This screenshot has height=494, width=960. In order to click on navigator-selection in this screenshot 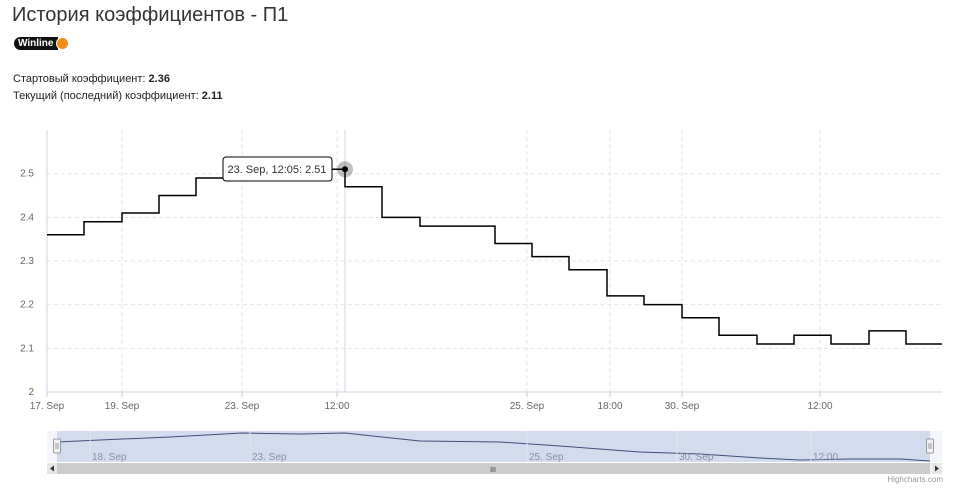, I will do `click(493, 446)`.